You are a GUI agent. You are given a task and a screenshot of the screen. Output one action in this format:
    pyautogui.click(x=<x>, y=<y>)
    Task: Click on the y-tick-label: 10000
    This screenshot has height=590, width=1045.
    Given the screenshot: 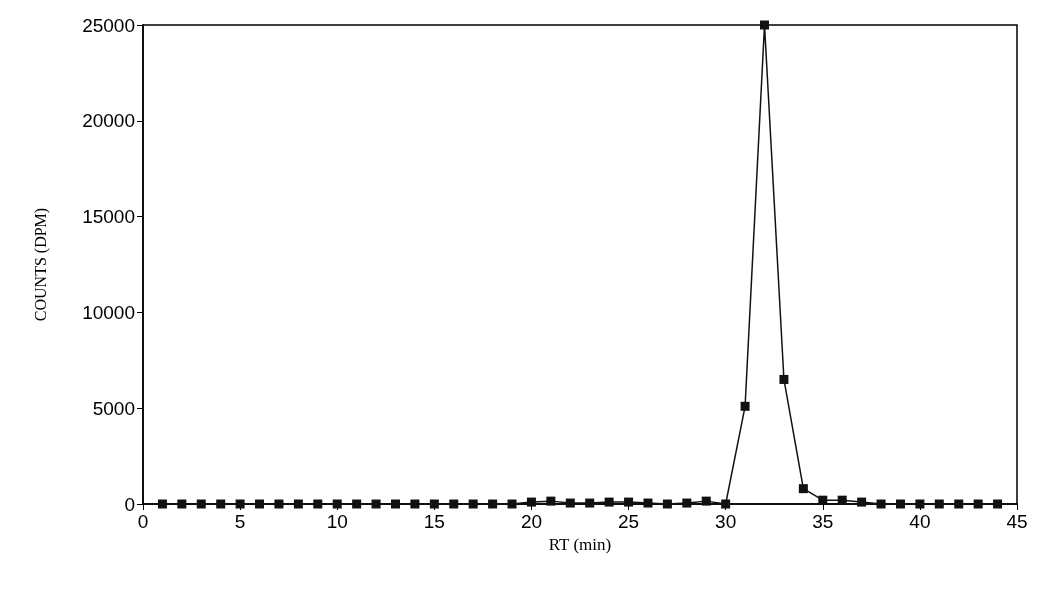 What is the action you would take?
    pyautogui.click(x=108, y=312)
    